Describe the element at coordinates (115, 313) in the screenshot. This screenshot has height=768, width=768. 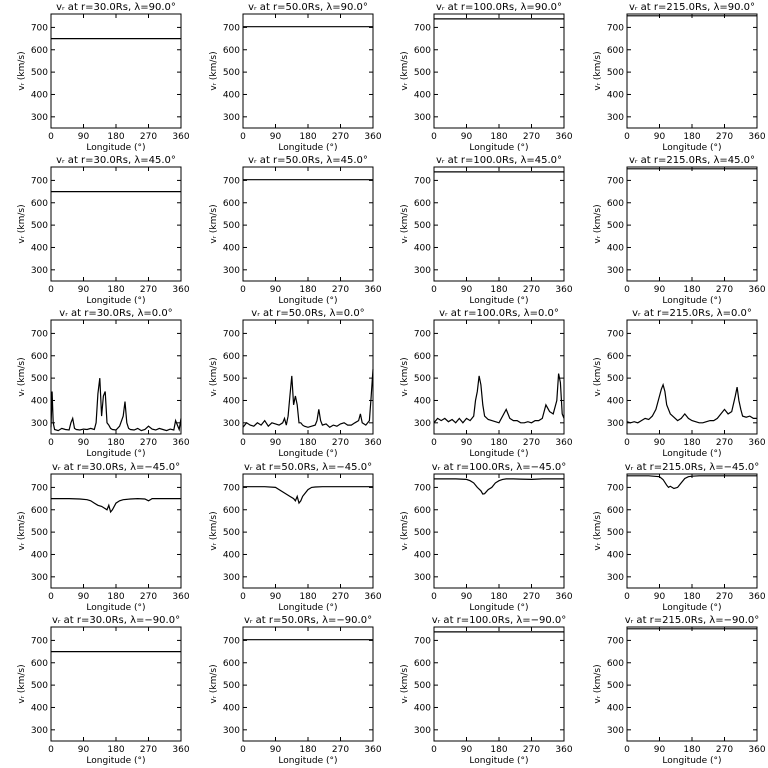
I see `panel-title: vᵣ at r=30.0Rs, λ=0.0°` at that location.